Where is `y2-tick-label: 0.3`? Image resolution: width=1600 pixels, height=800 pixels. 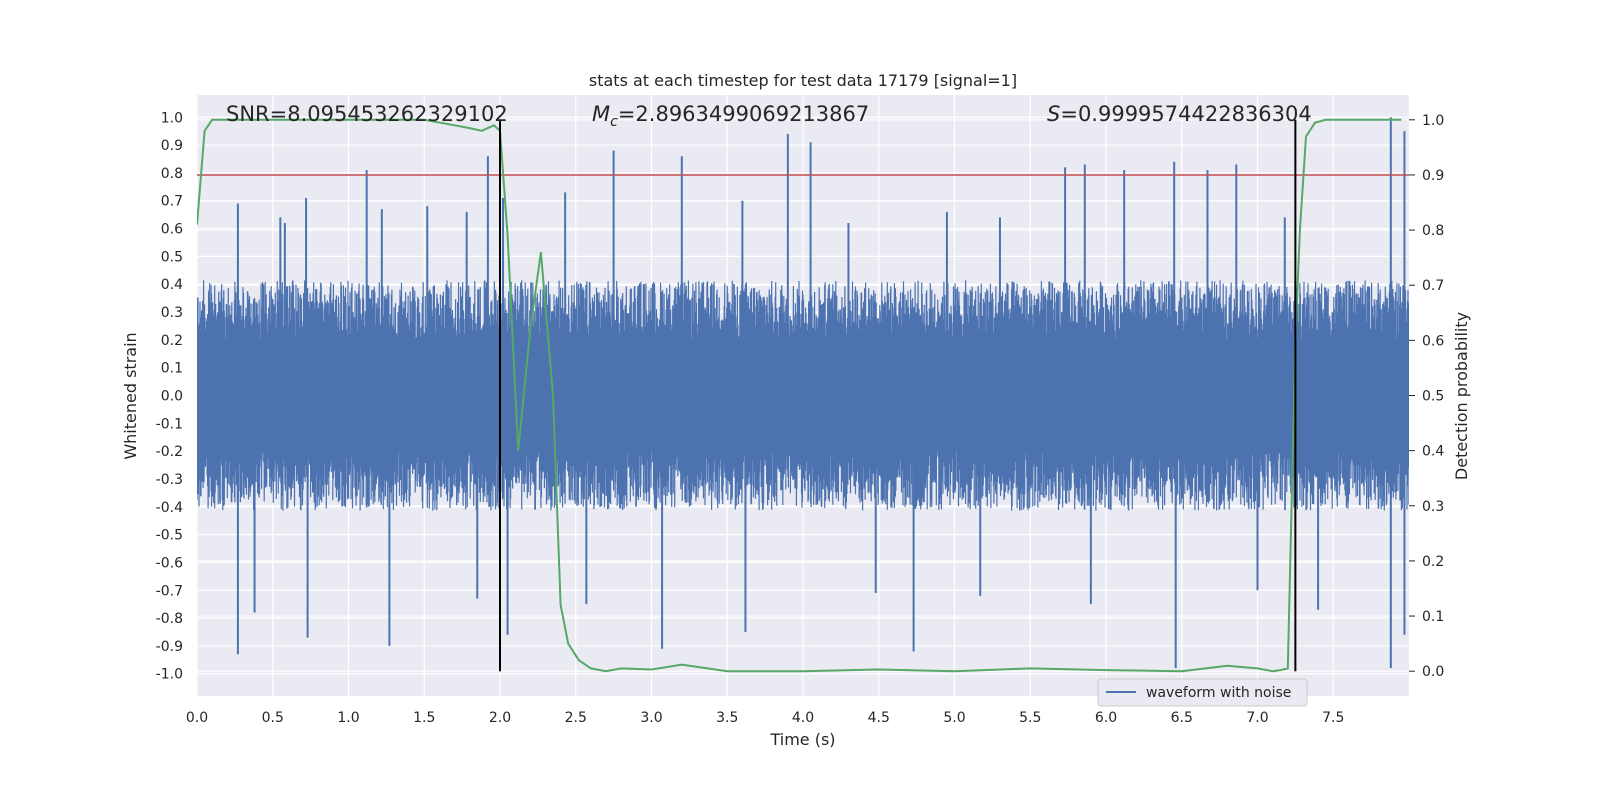
y2-tick-label: 0.3 is located at coordinates (1433, 507).